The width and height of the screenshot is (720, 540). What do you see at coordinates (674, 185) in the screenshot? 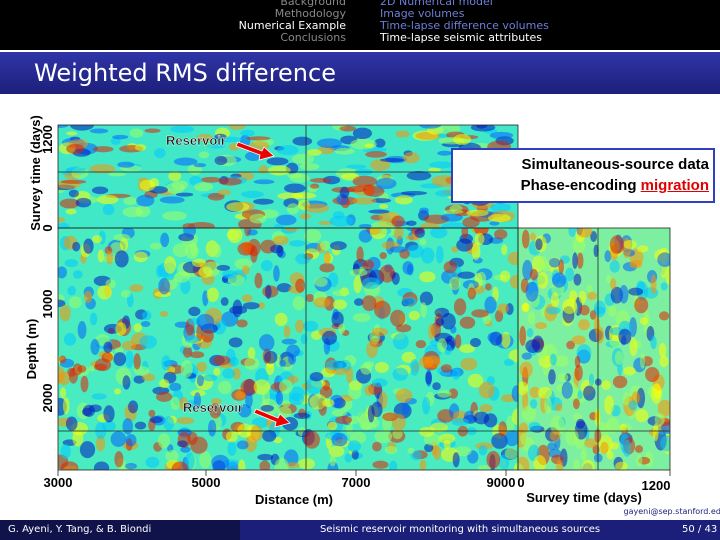
I see `link: migration` at bounding box center [674, 185].